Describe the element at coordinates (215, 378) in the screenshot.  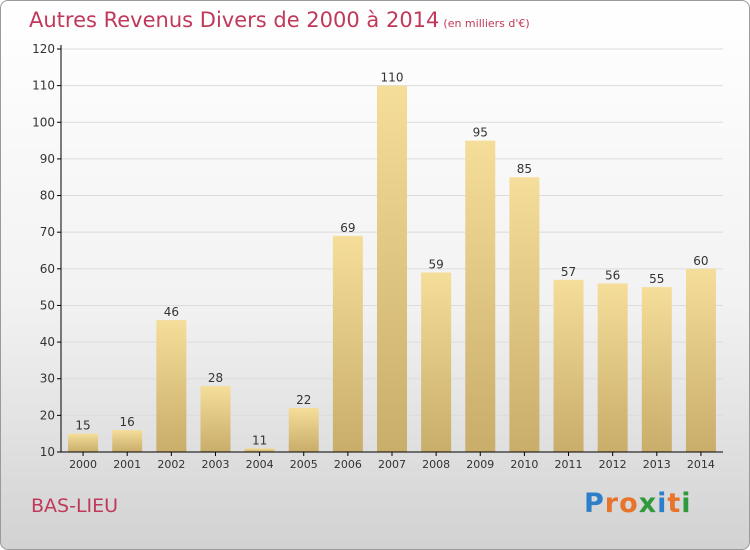
I see `data-label: 28` at that location.